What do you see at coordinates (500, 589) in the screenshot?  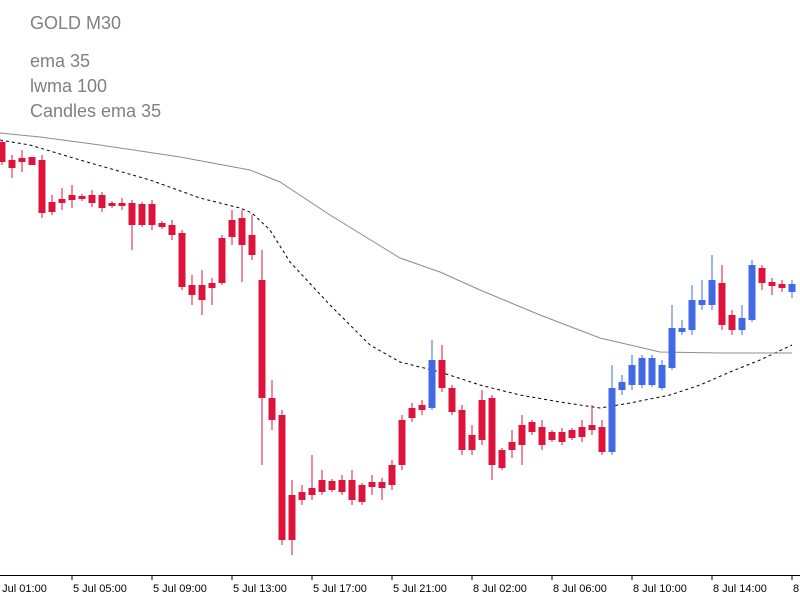 I see `x-tick-label: 8 Jul 02:00` at bounding box center [500, 589].